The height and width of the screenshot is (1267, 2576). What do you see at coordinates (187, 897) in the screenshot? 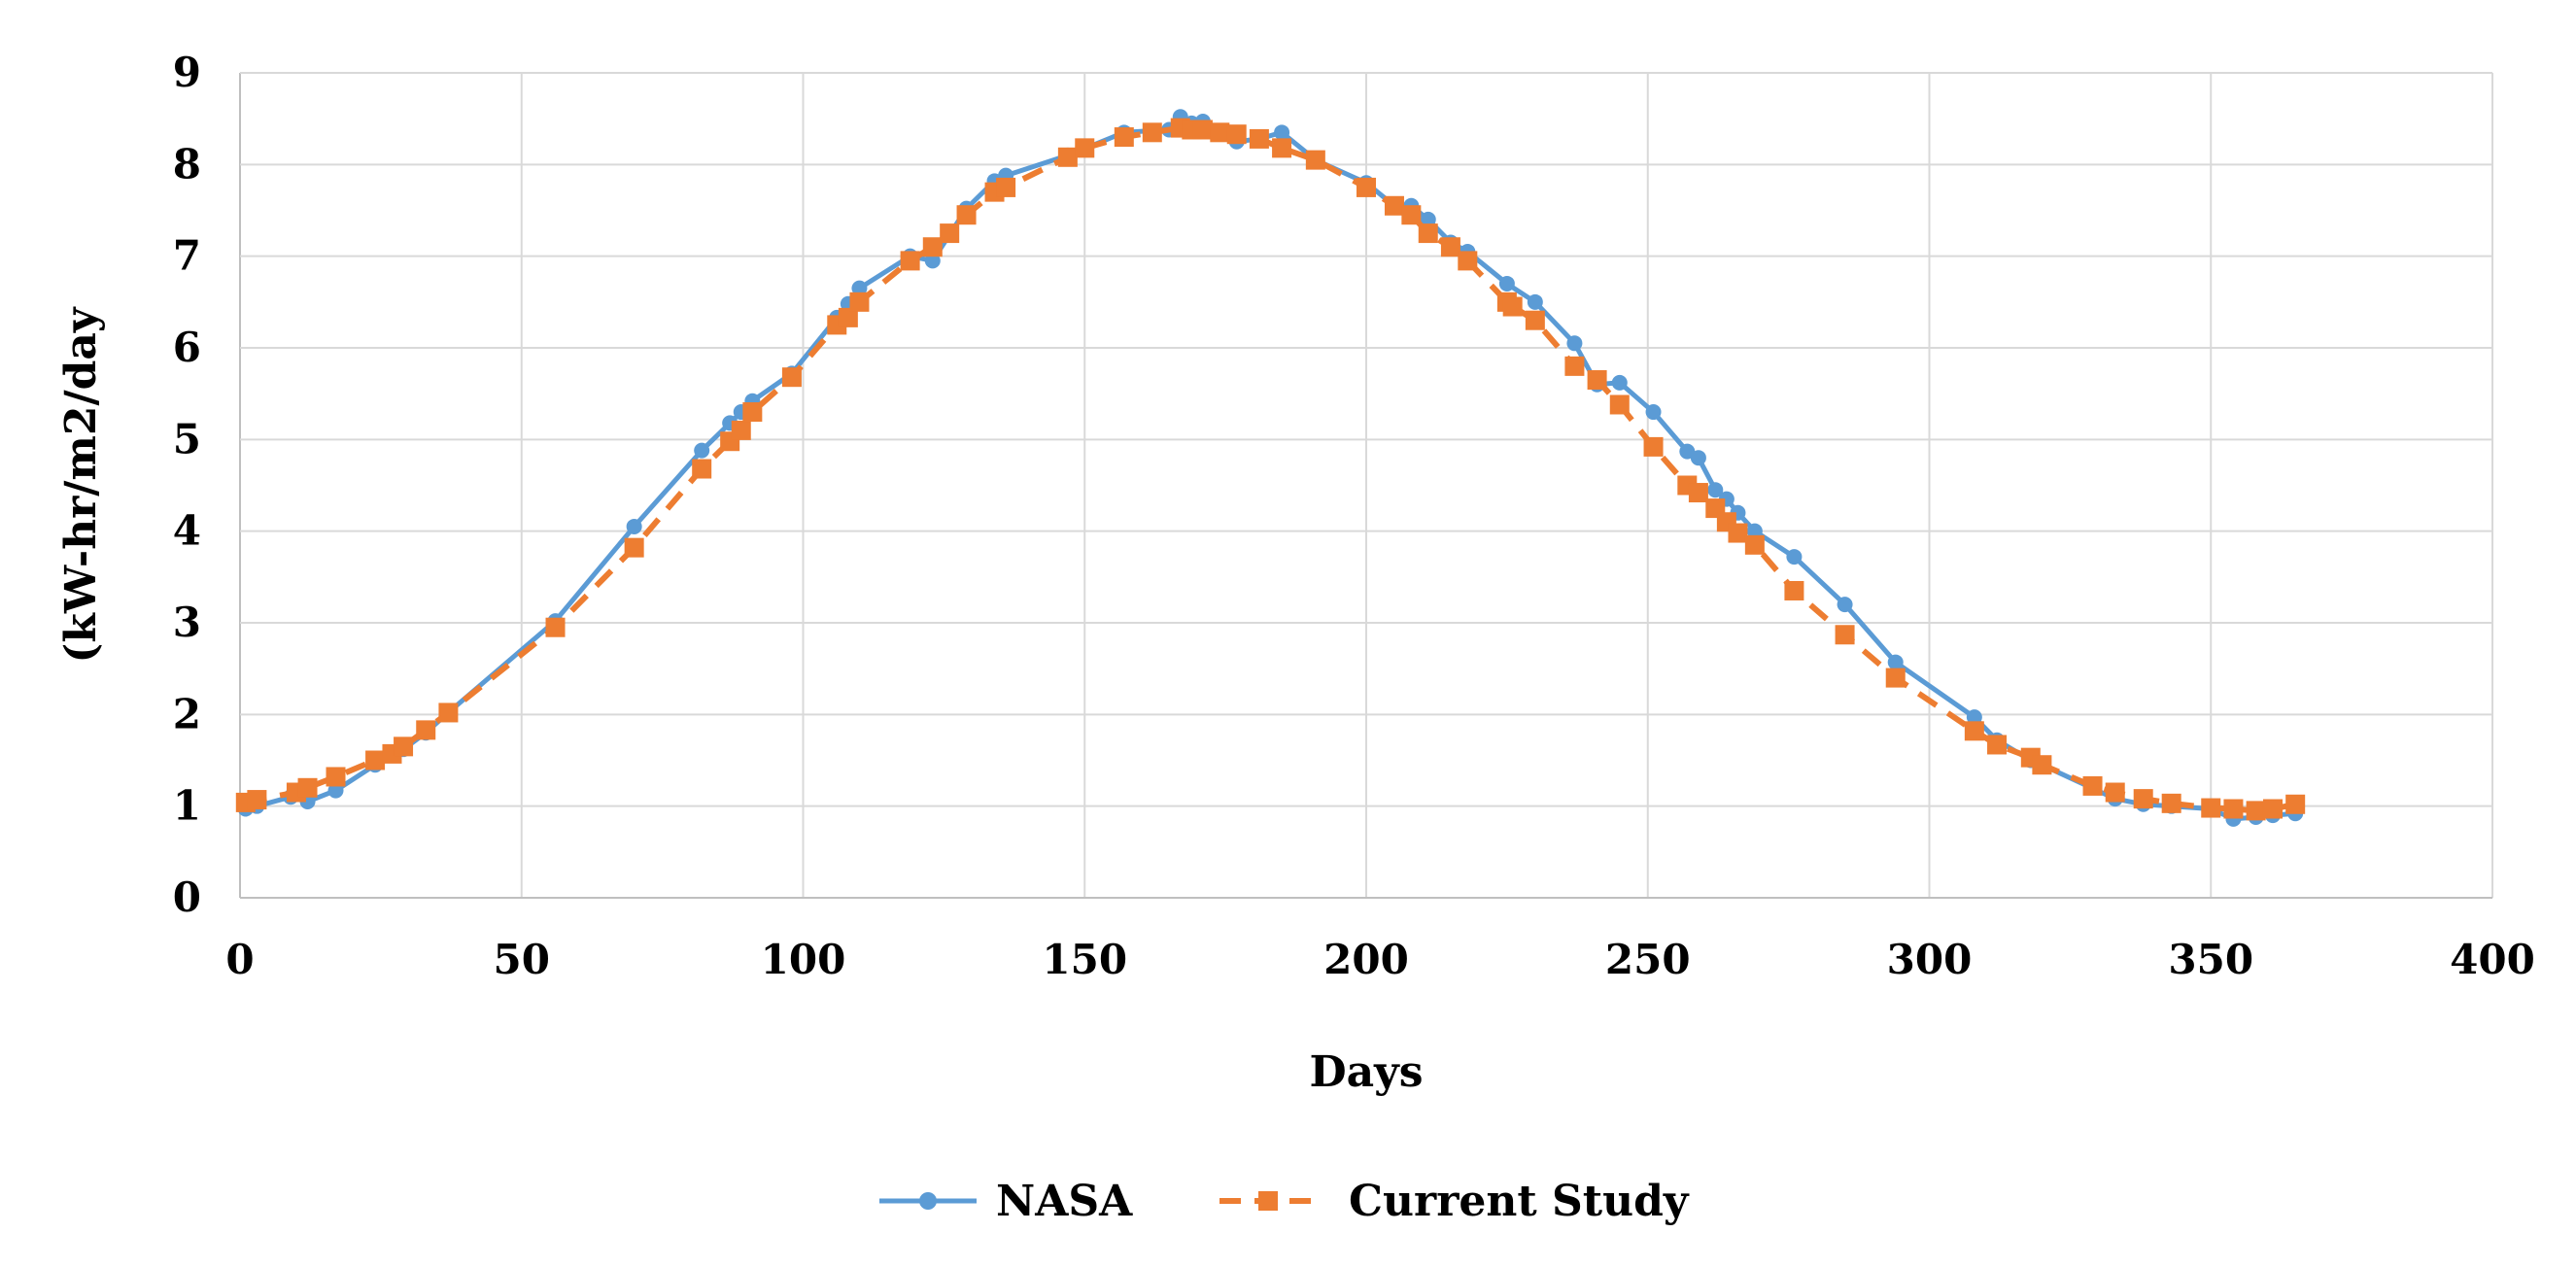
I see `y-tick-label-0: 0` at bounding box center [187, 897].